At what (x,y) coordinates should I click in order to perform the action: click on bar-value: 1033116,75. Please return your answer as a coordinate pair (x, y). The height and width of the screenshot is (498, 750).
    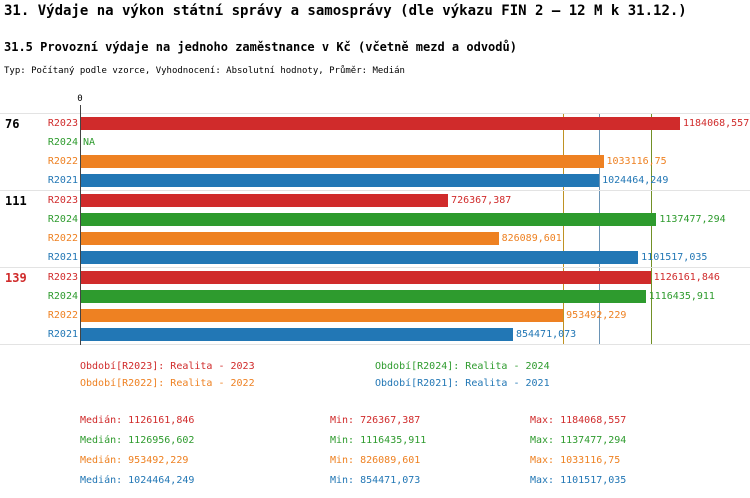
    Looking at the image, I should click on (636, 161).